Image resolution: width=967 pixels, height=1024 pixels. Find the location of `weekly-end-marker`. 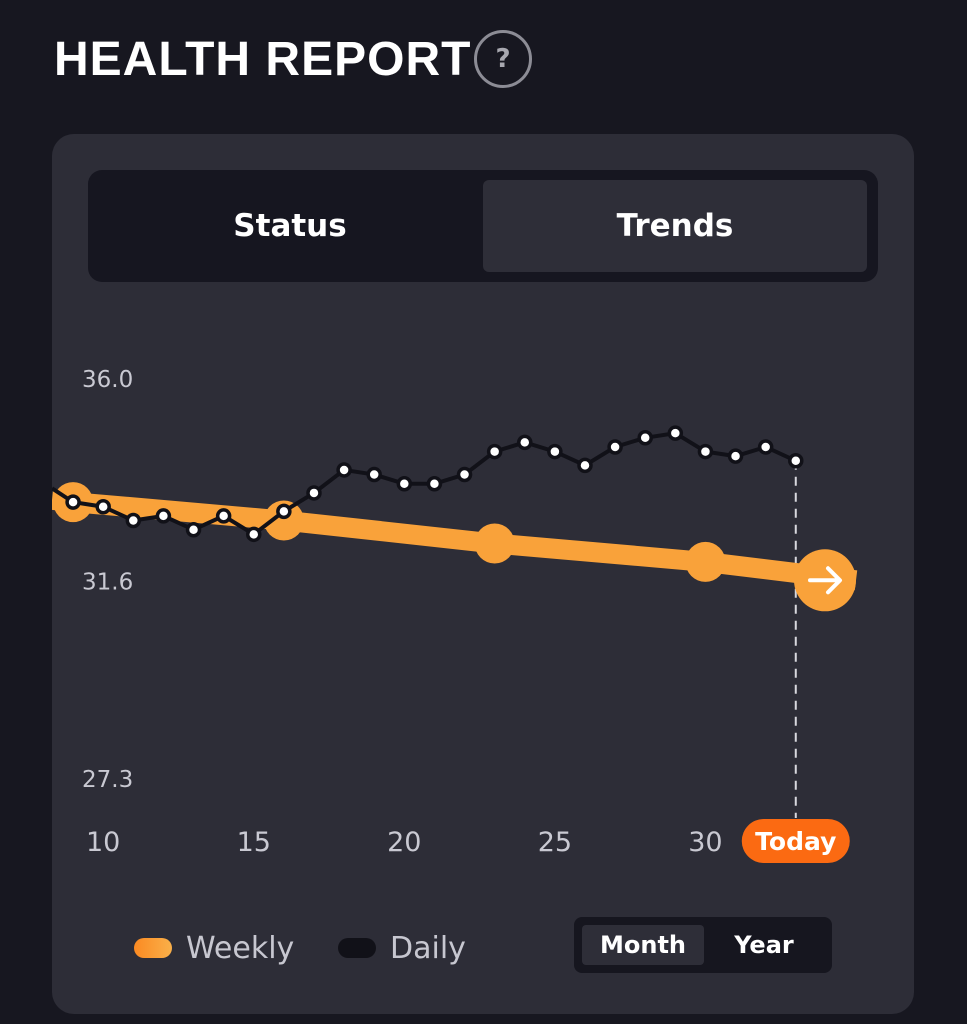

weekly-end-marker is located at coordinates (825, 580).